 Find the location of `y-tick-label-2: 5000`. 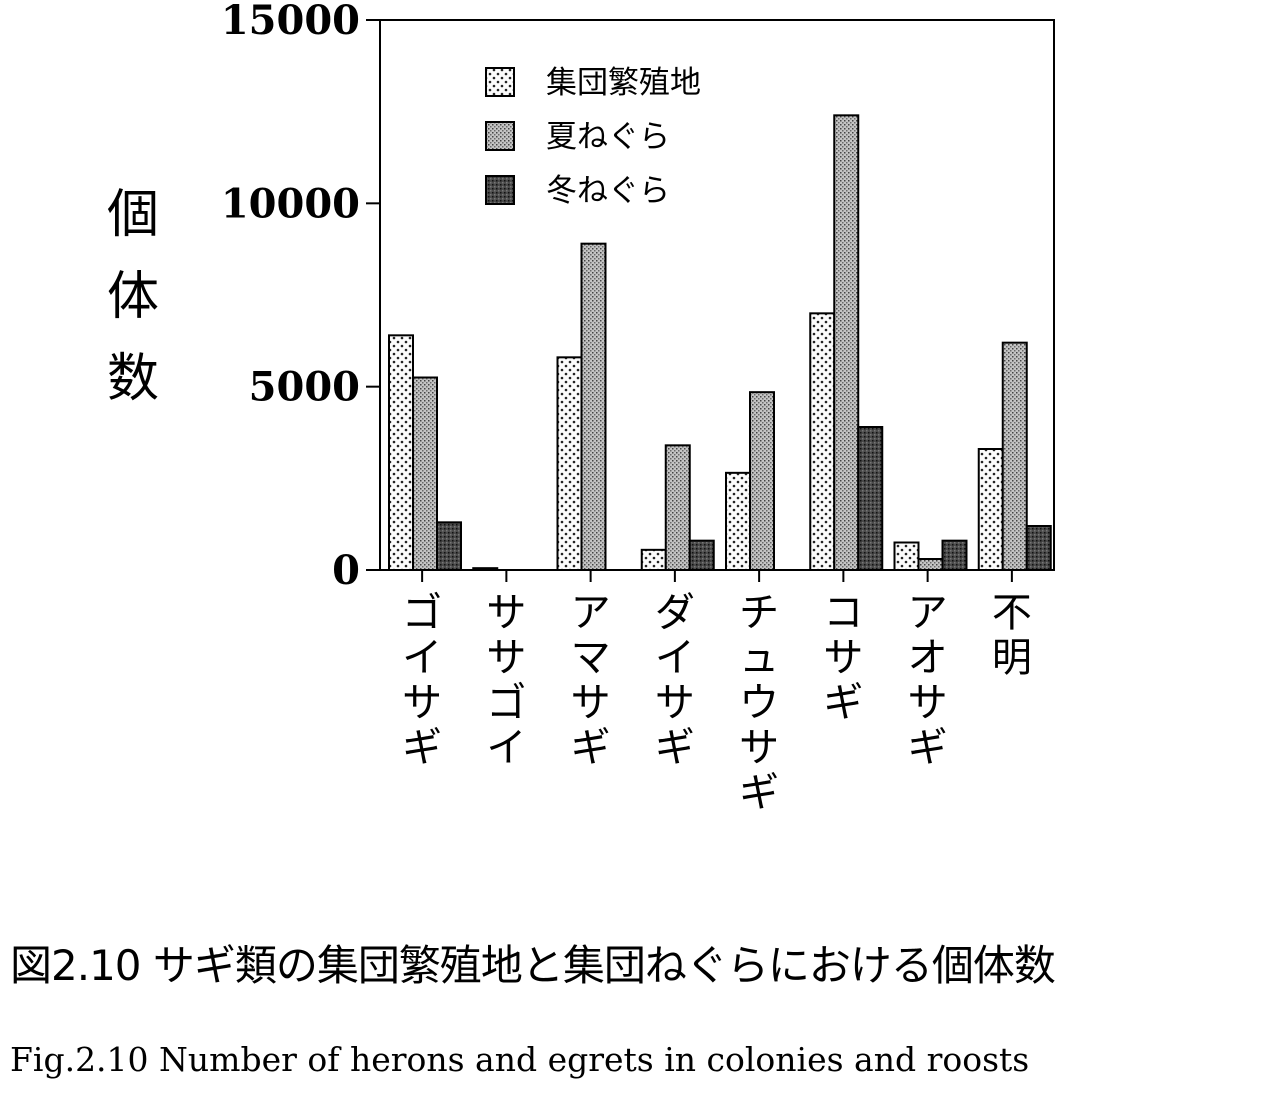

y-tick-label-2: 5000 is located at coordinates (304, 387).